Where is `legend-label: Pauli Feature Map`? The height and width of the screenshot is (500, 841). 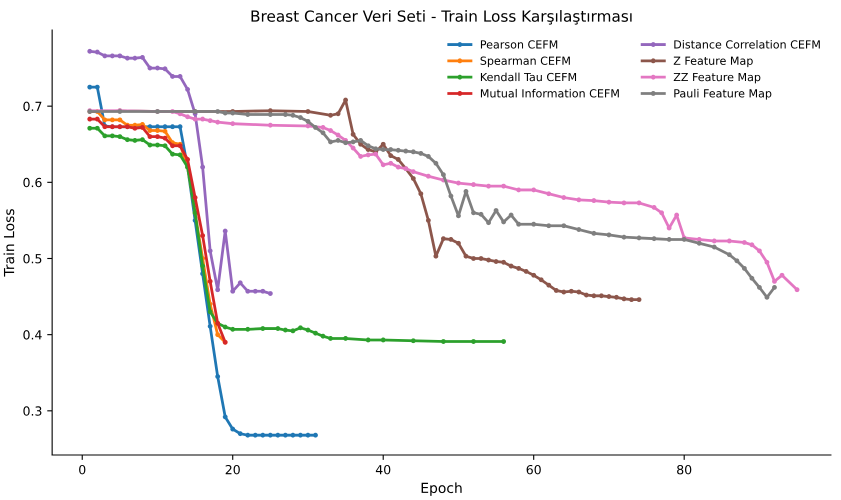 legend-label: Pauli Feature Map is located at coordinates (723, 94).